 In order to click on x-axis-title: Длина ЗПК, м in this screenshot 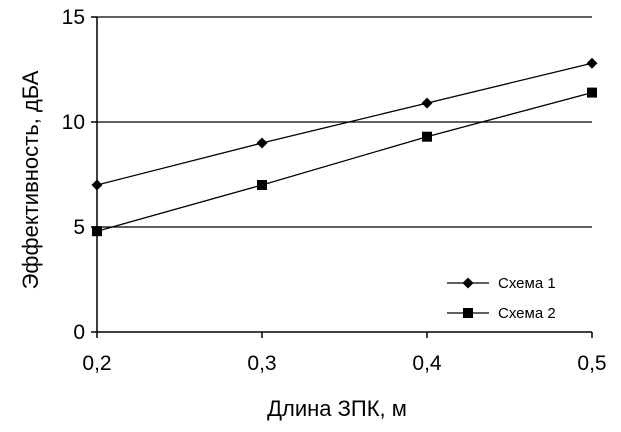, I will do `click(337, 408)`.